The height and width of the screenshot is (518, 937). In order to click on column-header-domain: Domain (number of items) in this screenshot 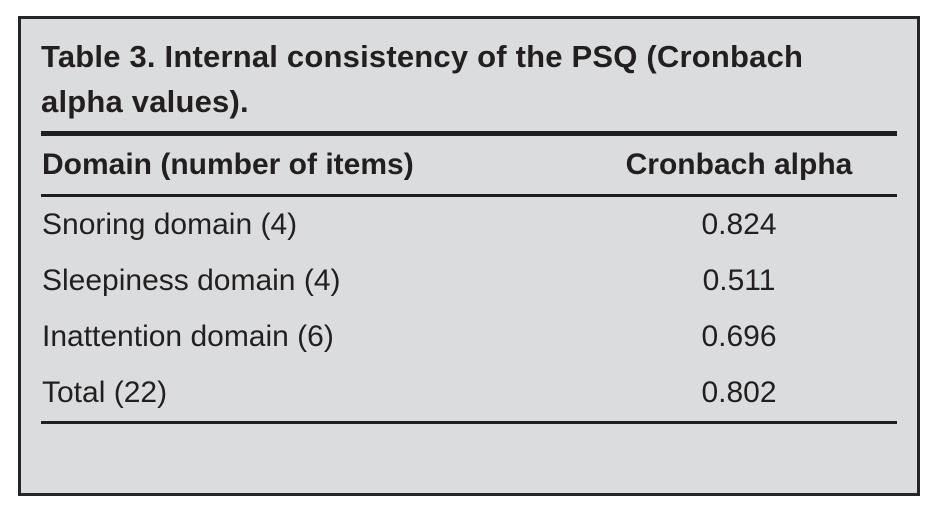, I will do `click(228, 164)`.